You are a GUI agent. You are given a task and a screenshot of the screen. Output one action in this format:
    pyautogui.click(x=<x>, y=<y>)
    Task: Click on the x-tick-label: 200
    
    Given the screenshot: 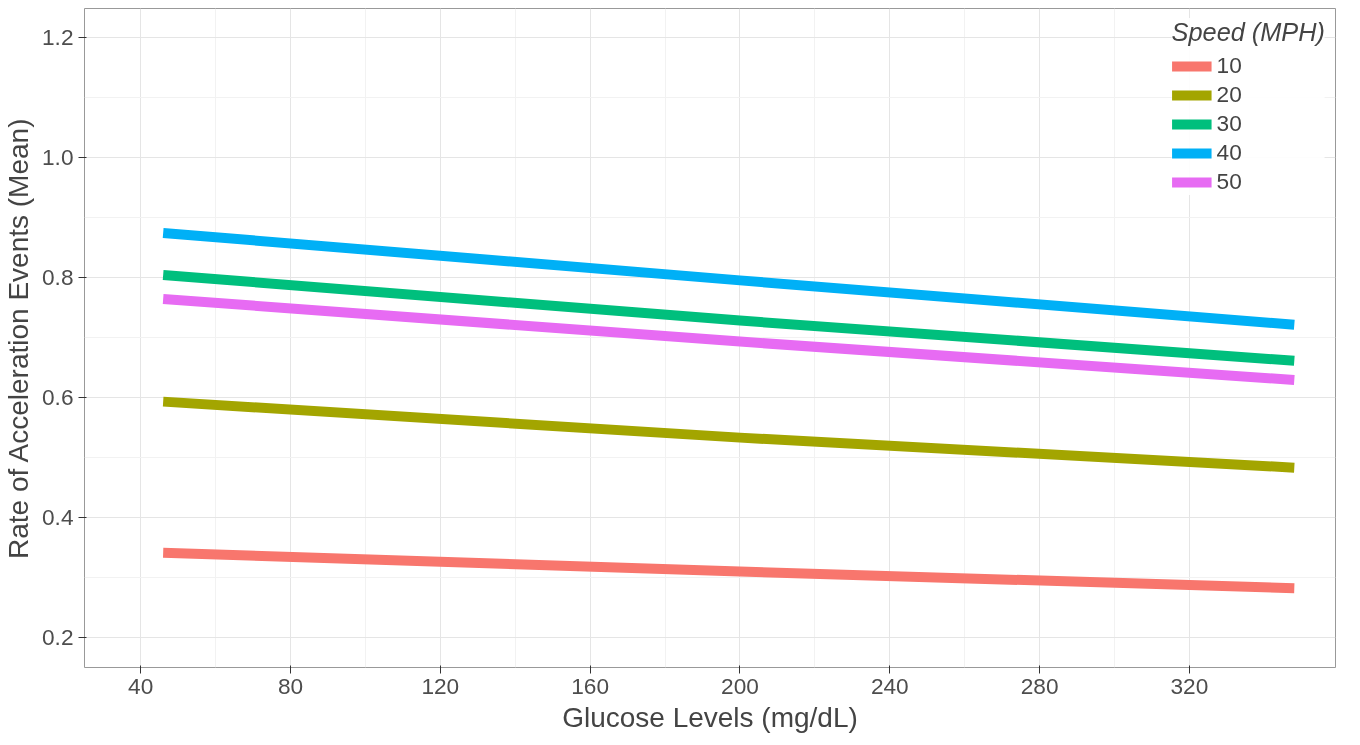 What is the action you would take?
    pyautogui.click(x=740, y=685)
    